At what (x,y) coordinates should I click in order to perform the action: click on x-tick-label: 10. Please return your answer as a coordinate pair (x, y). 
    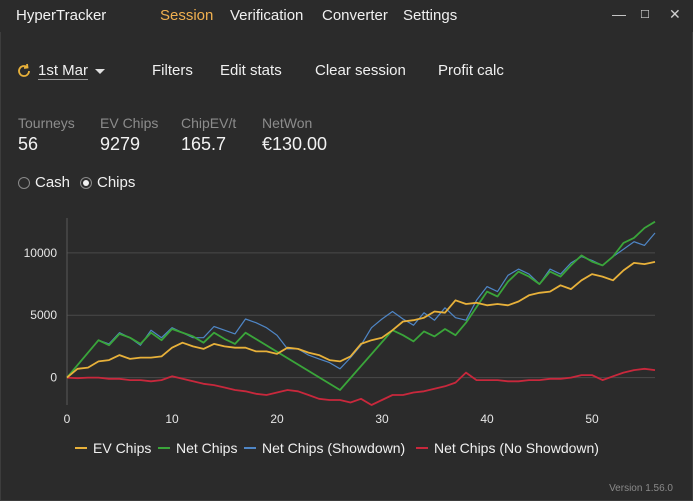
    Looking at the image, I should click on (172, 419).